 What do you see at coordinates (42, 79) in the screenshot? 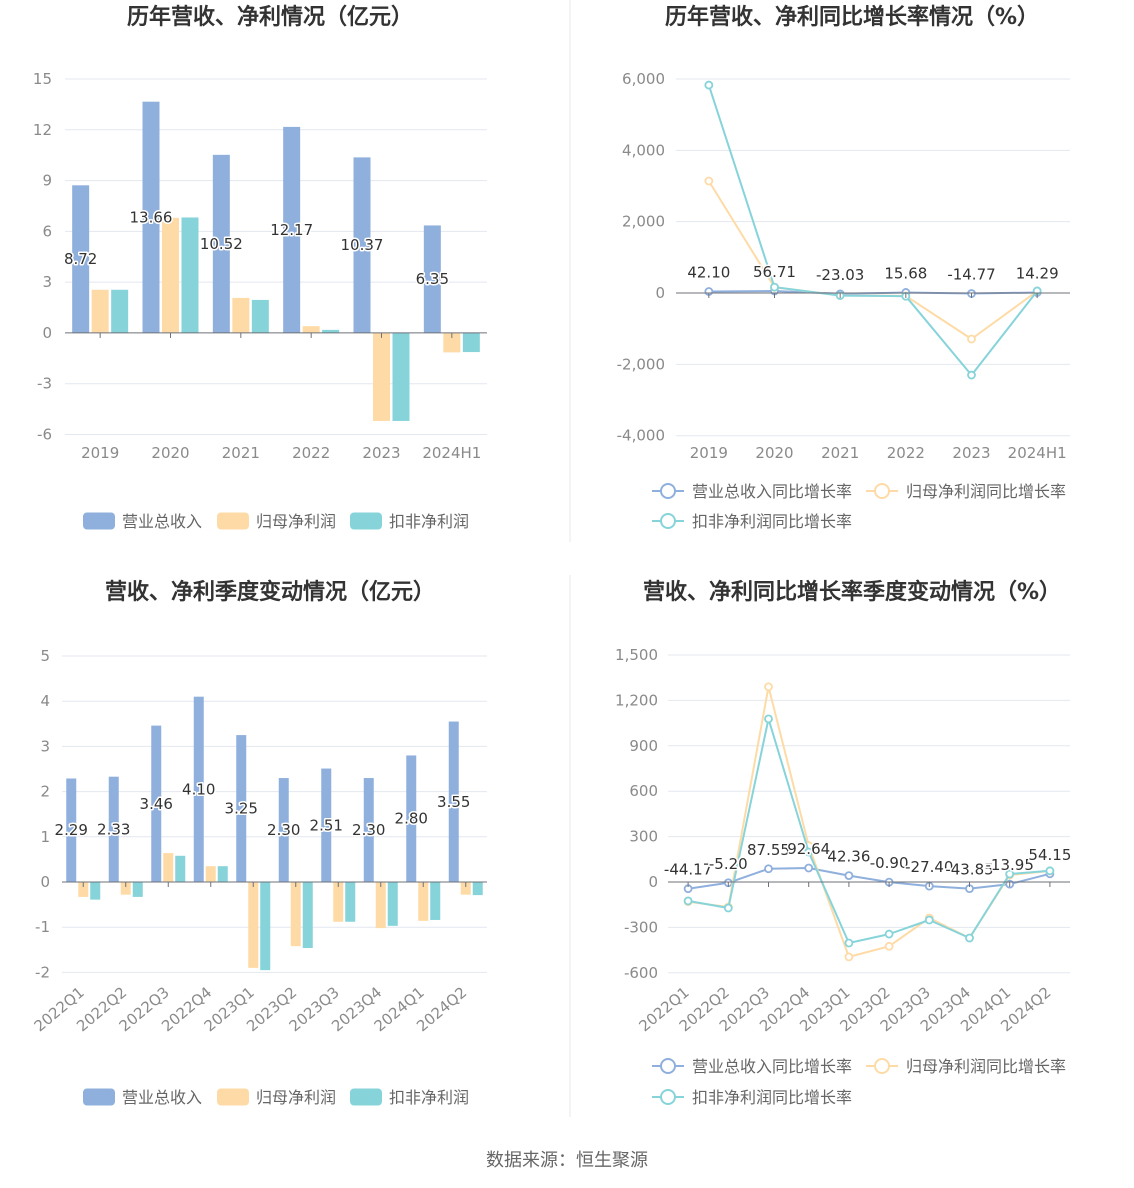
I see `y-tick-label: 15` at bounding box center [42, 79].